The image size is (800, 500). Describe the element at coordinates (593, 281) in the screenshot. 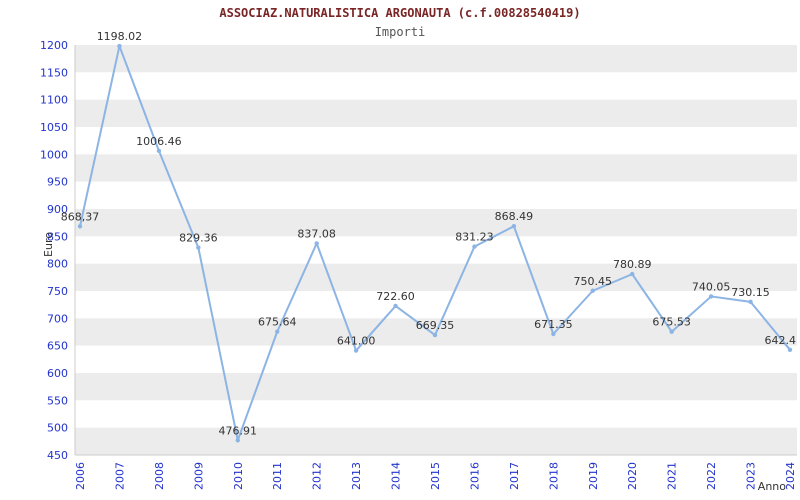

I see `data-point-label: 750.45` at that location.